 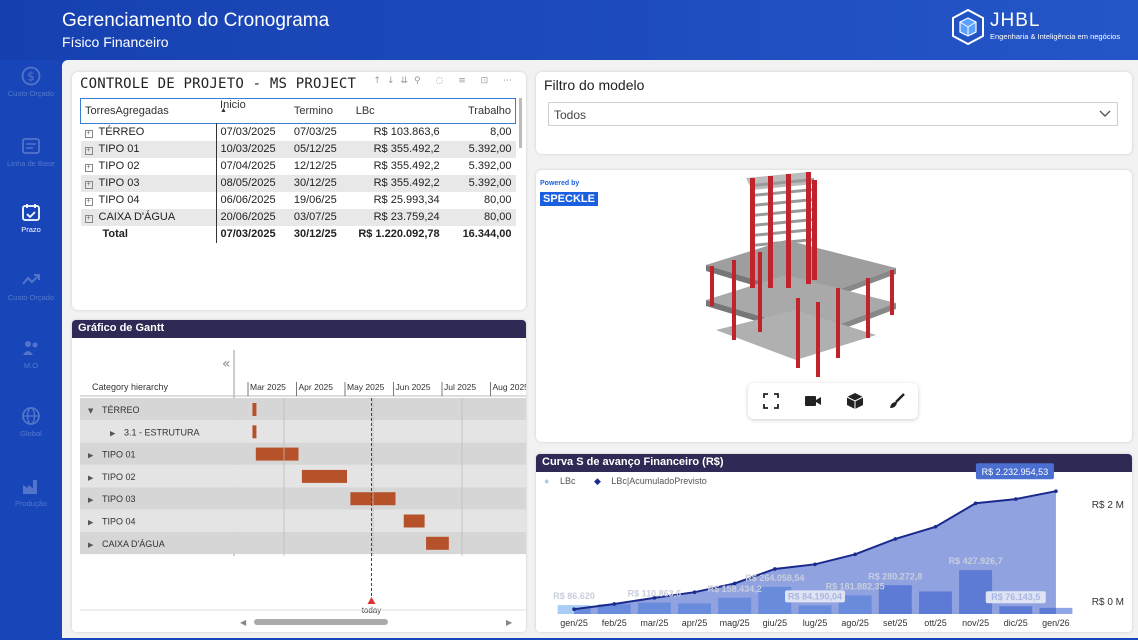 I want to click on nav-item-linha-de-base: Linha de Base, so click(x=31, y=152).